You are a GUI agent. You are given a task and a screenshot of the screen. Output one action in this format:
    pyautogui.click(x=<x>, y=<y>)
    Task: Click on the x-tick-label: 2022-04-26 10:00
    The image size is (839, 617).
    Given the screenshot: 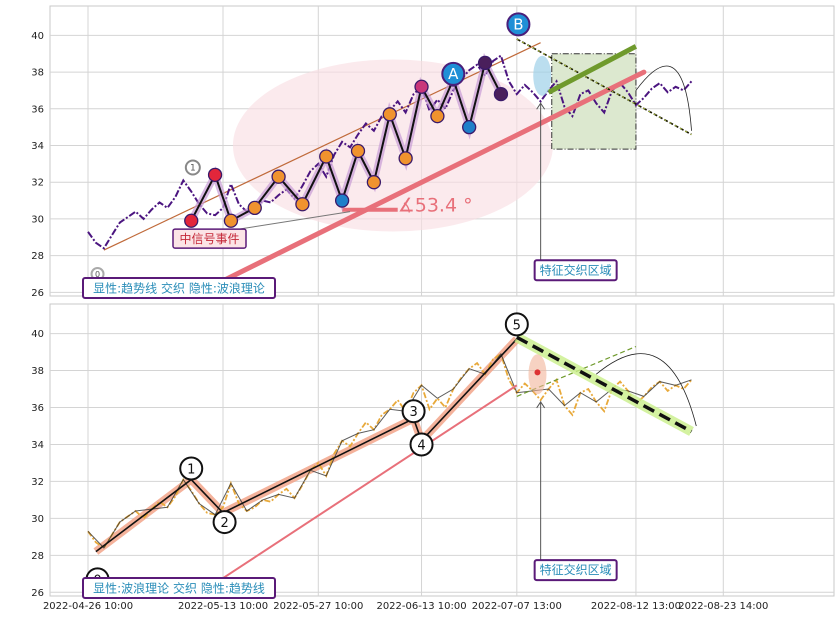 What is the action you would take?
    pyautogui.click(x=88, y=606)
    